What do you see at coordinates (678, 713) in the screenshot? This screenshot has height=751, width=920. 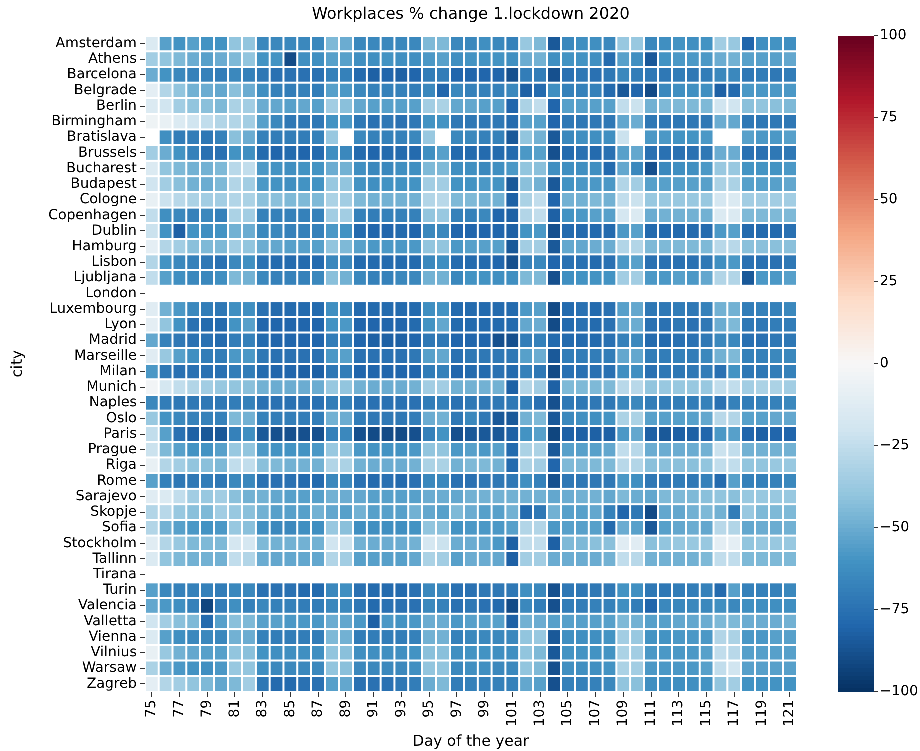 I see `x-tick-label: 113` at bounding box center [678, 713].